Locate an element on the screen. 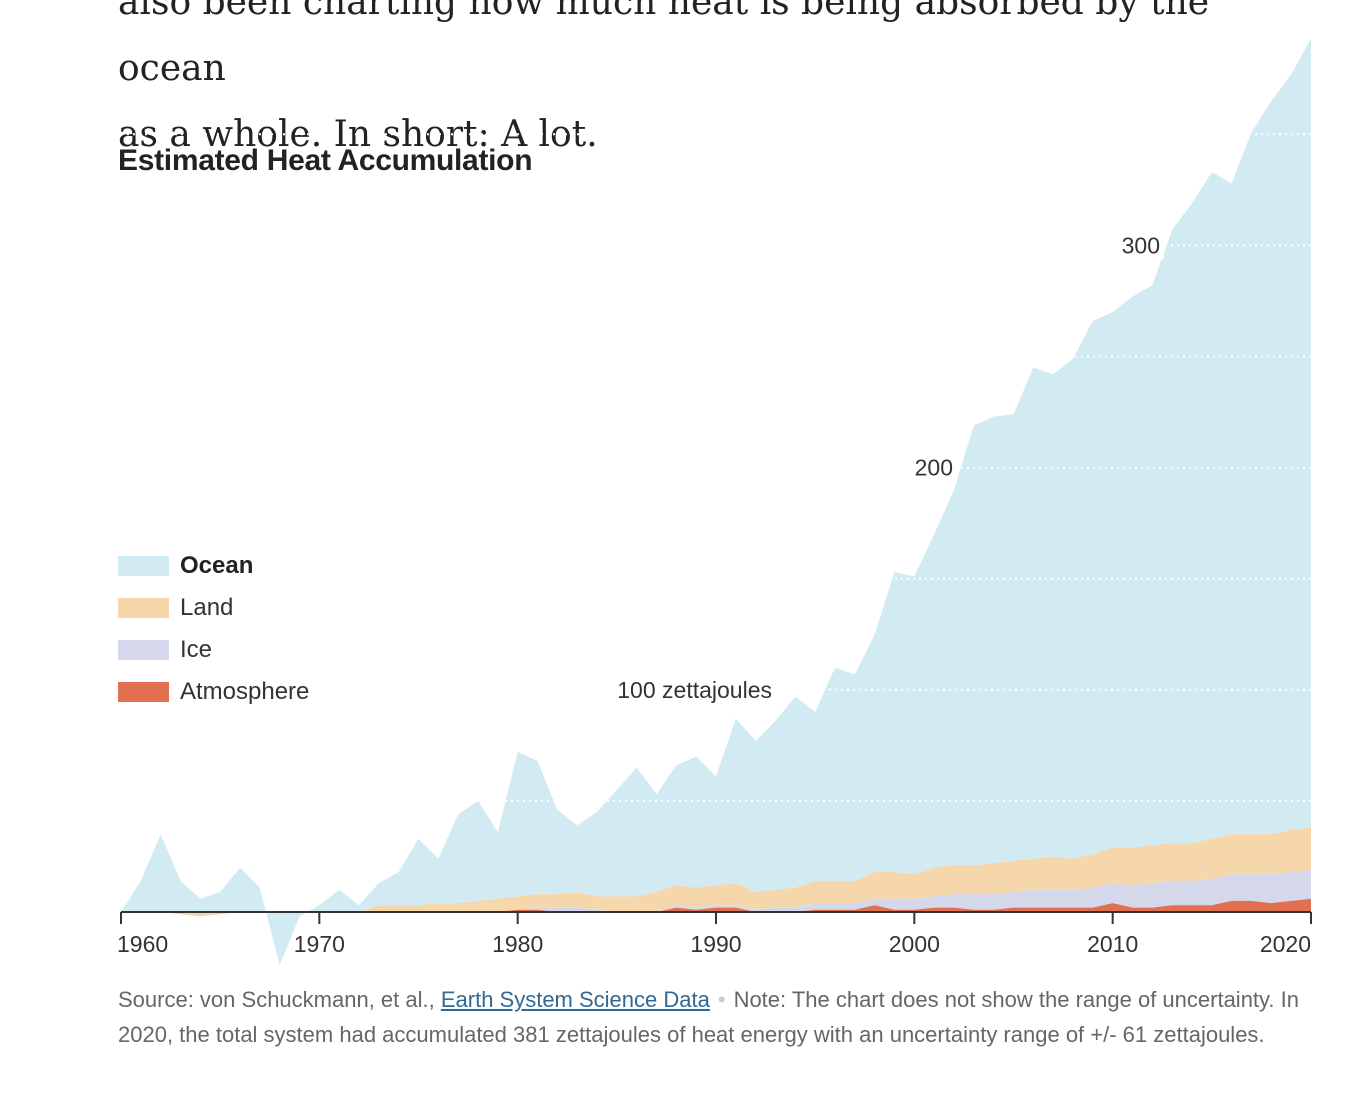 This screenshot has width=1350, height=1096. source-link: Earth System Science Data is located at coordinates (575, 999).